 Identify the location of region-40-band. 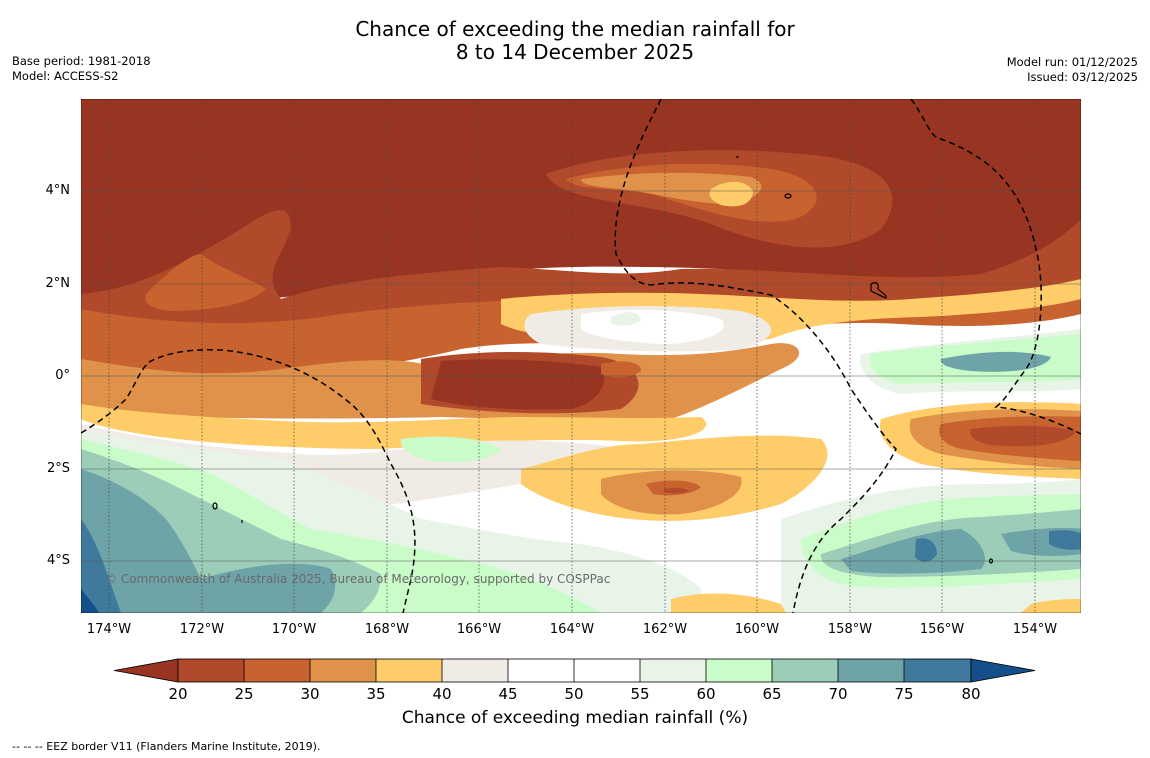
(394, 426).